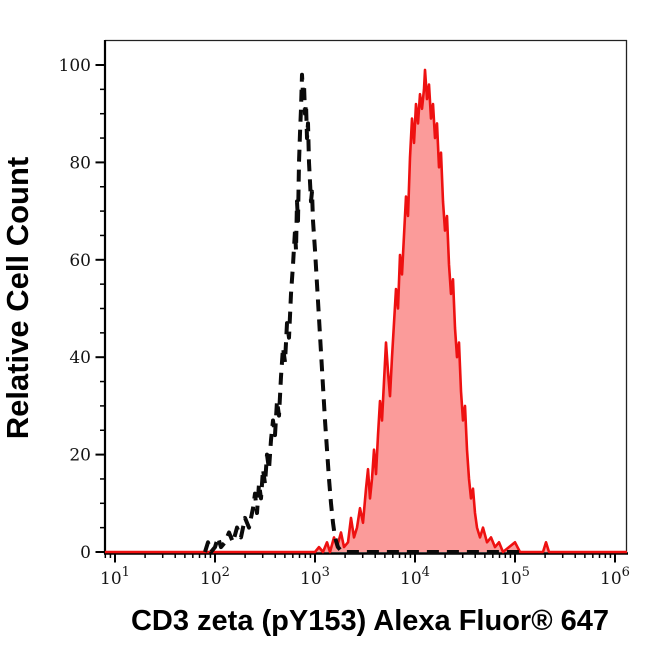  I want to click on y-axis-tick-label: 20, so click(80, 456).